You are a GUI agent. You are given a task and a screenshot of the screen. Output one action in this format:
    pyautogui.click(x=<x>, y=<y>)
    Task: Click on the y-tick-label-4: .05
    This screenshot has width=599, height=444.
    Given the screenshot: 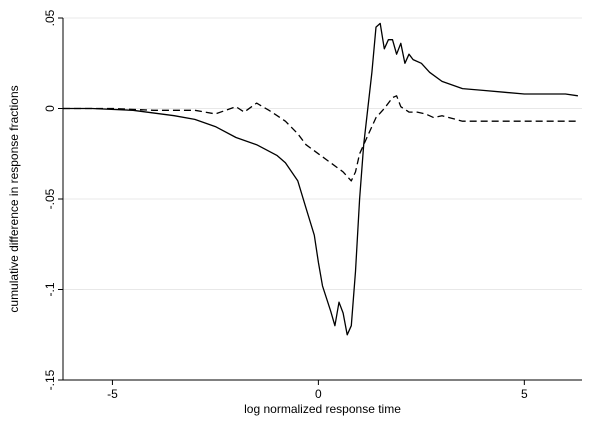 What is the action you would take?
    pyautogui.click(x=50, y=17)
    